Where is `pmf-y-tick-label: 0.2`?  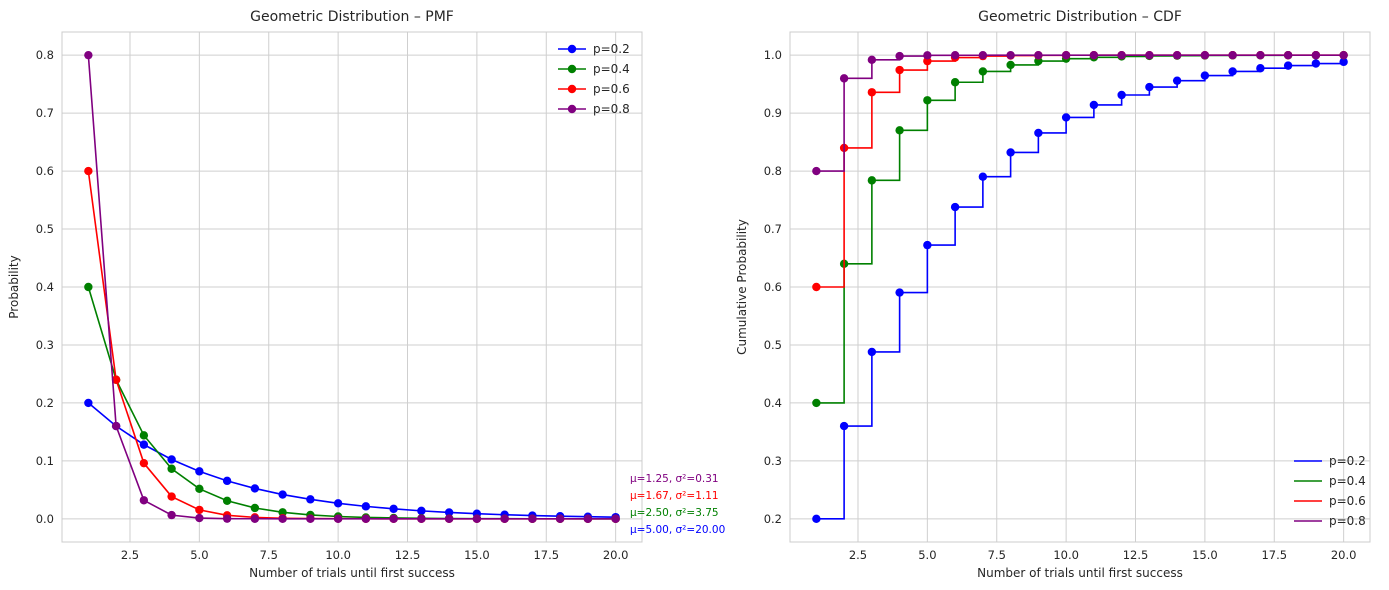
pmf-y-tick-label: 0.2 is located at coordinates (45, 403).